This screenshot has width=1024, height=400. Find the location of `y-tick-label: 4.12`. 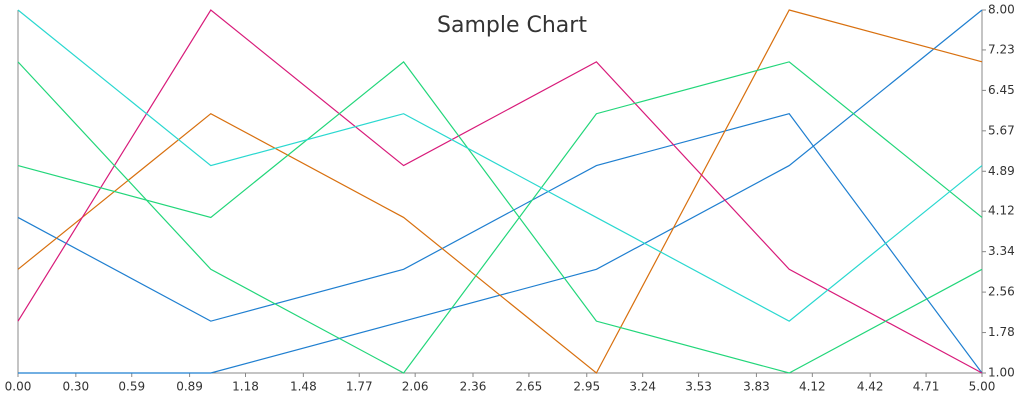

y-tick-label: 4.12 is located at coordinates (1001, 211).